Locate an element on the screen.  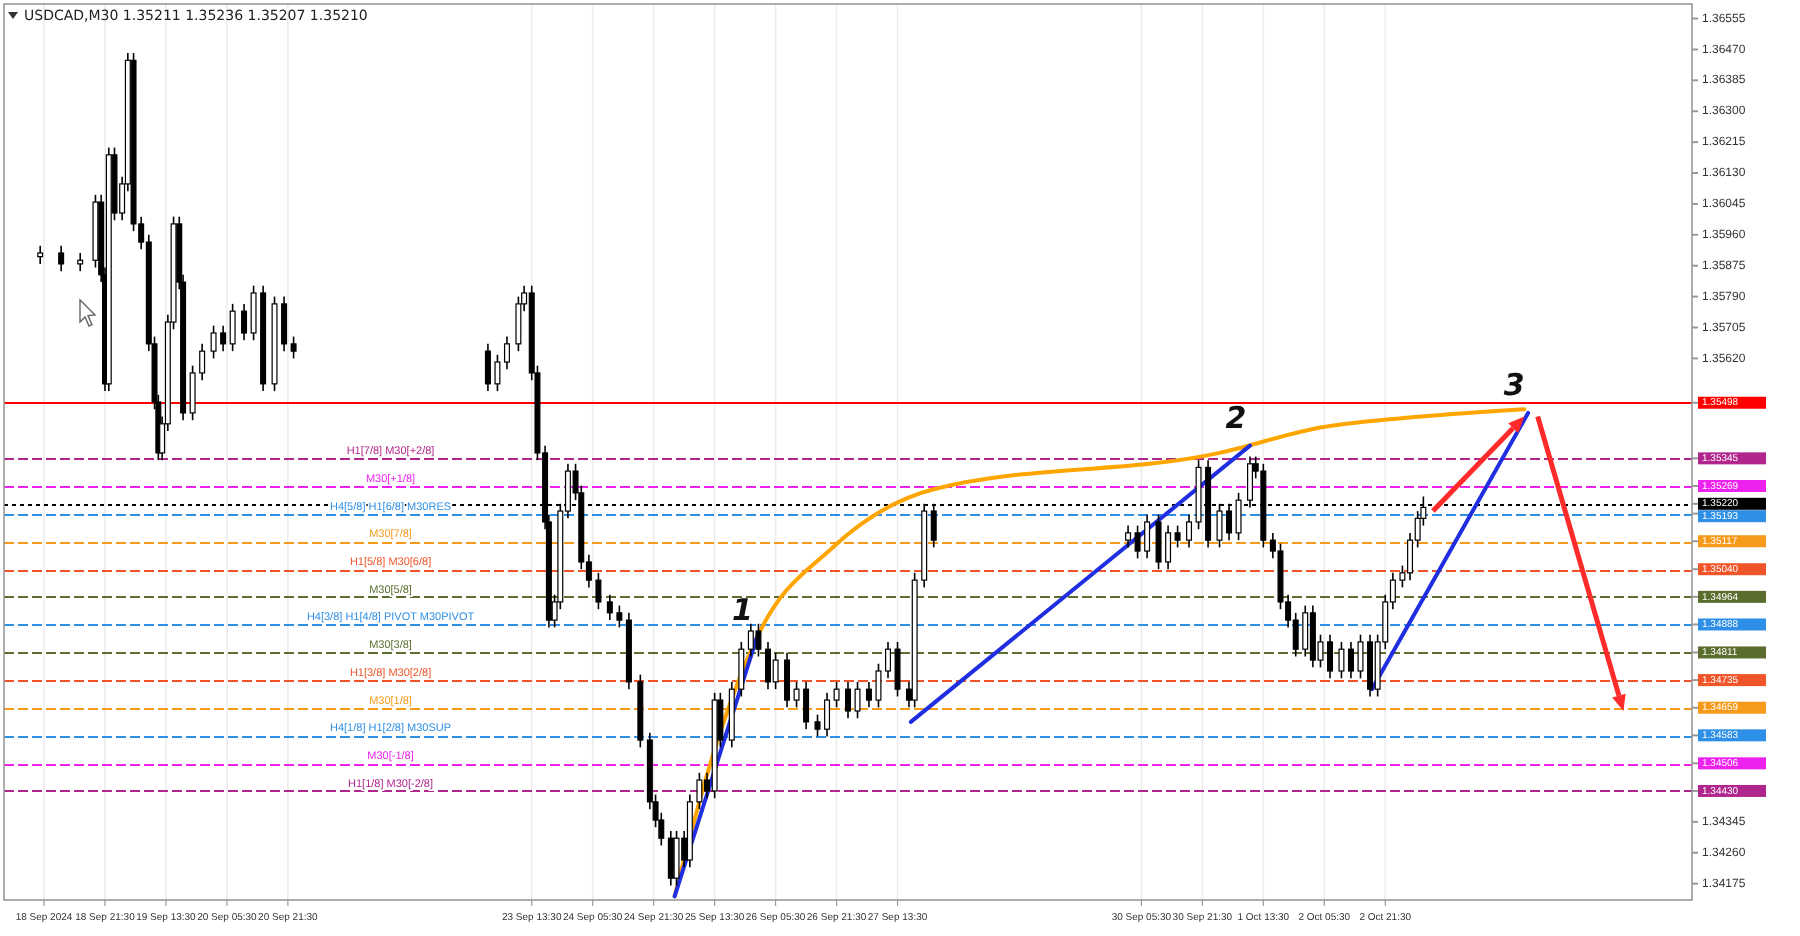
annotation: 3 is located at coordinates (1514, 384).